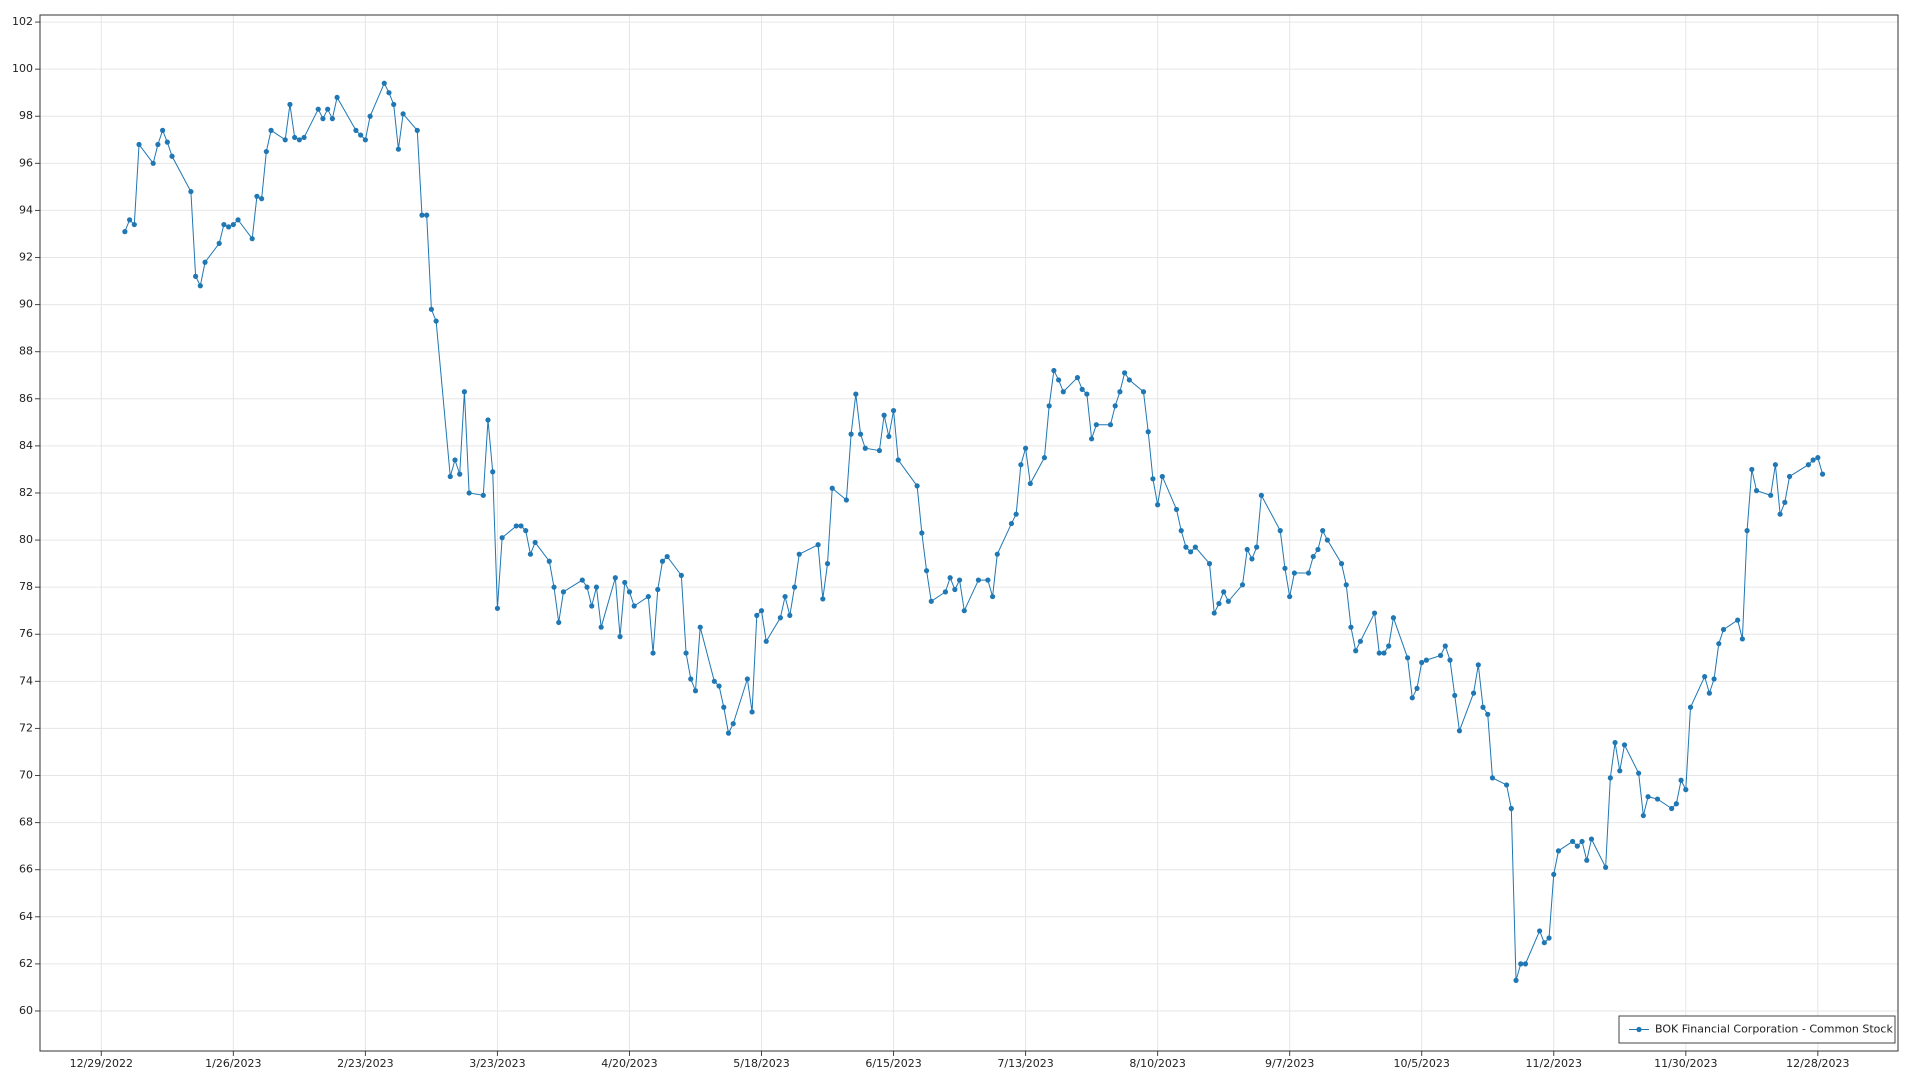 The width and height of the screenshot is (1920, 1080). I want to click on x-tick-label: 7/13/2023, so click(1025, 1063).